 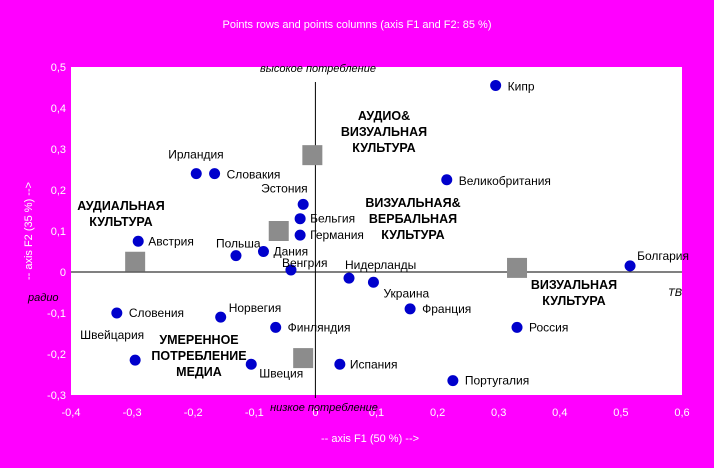 What do you see at coordinates (370, 439) in the screenshot?
I see `x-axis-title: -- axis F1 (50 %) -->` at bounding box center [370, 439].